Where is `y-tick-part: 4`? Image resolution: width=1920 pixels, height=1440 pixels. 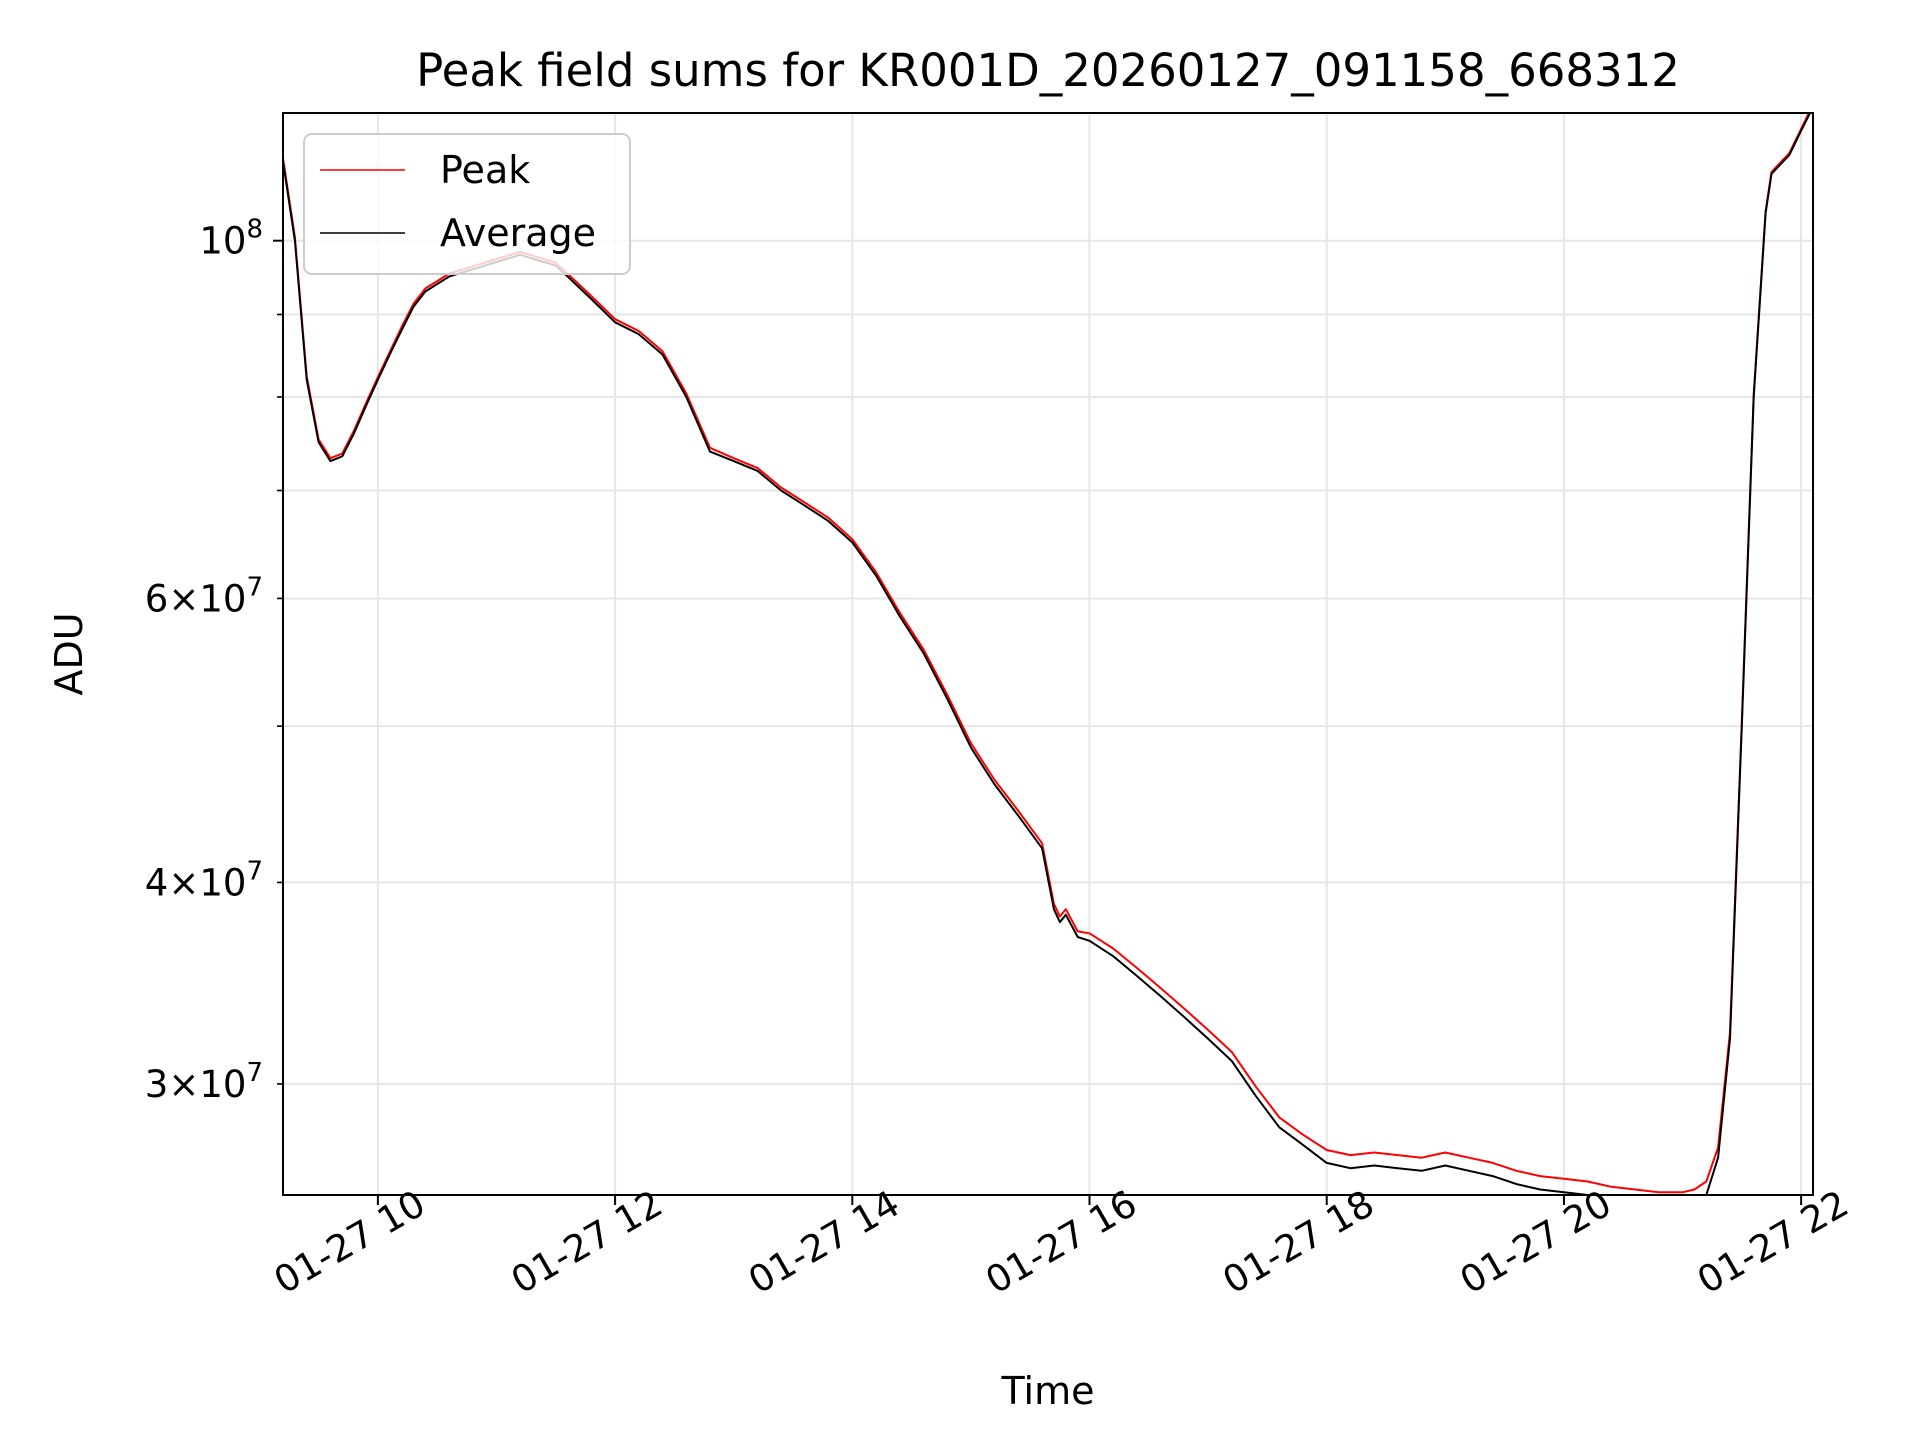 y-tick-part: 4 is located at coordinates (157, 882).